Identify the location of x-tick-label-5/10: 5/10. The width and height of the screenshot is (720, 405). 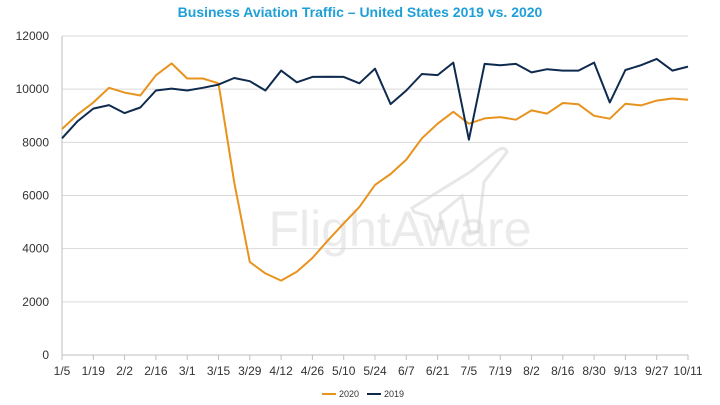
(344, 371).